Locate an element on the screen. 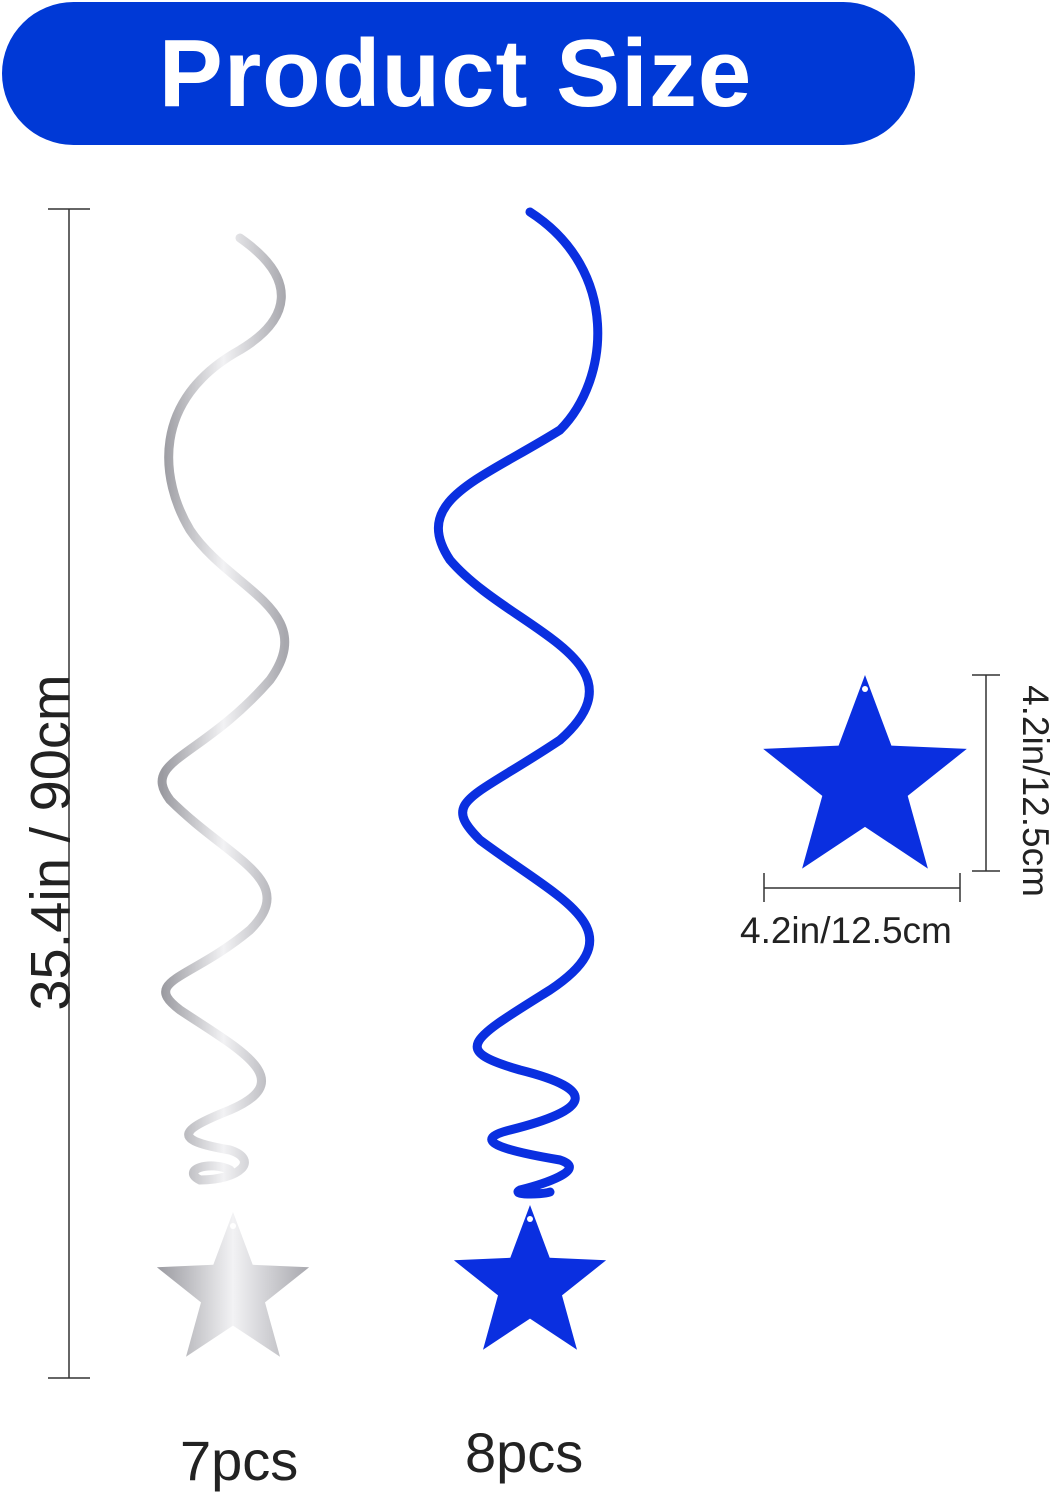 The image size is (1063, 1500). blue-count-label: 8pcs is located at coordinates (524, 1452).